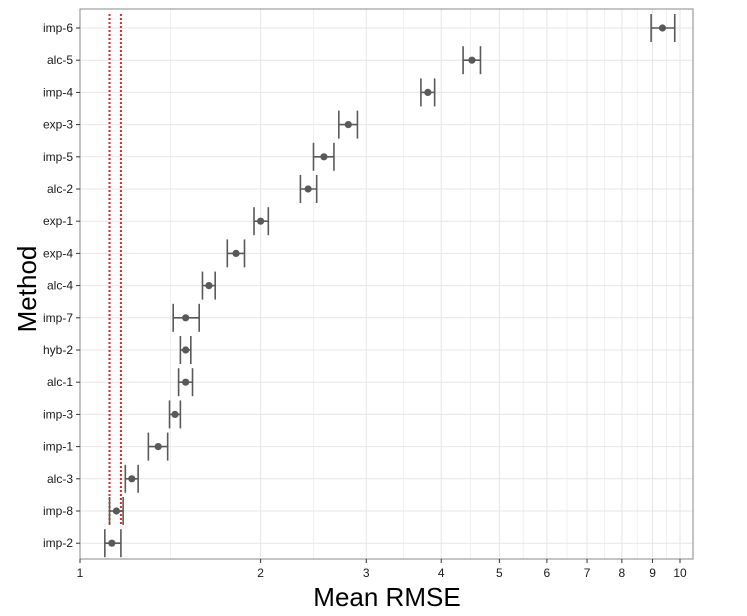  I want to click on x-tick-label: 2, so click(260, 573).